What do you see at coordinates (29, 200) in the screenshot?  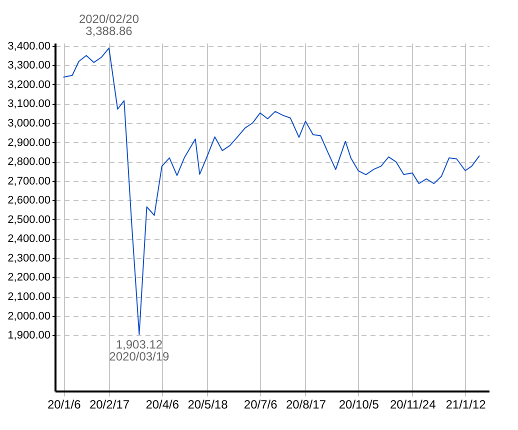 I see `y-tick-label: 2,600.00` at bounding box center [29, 200].